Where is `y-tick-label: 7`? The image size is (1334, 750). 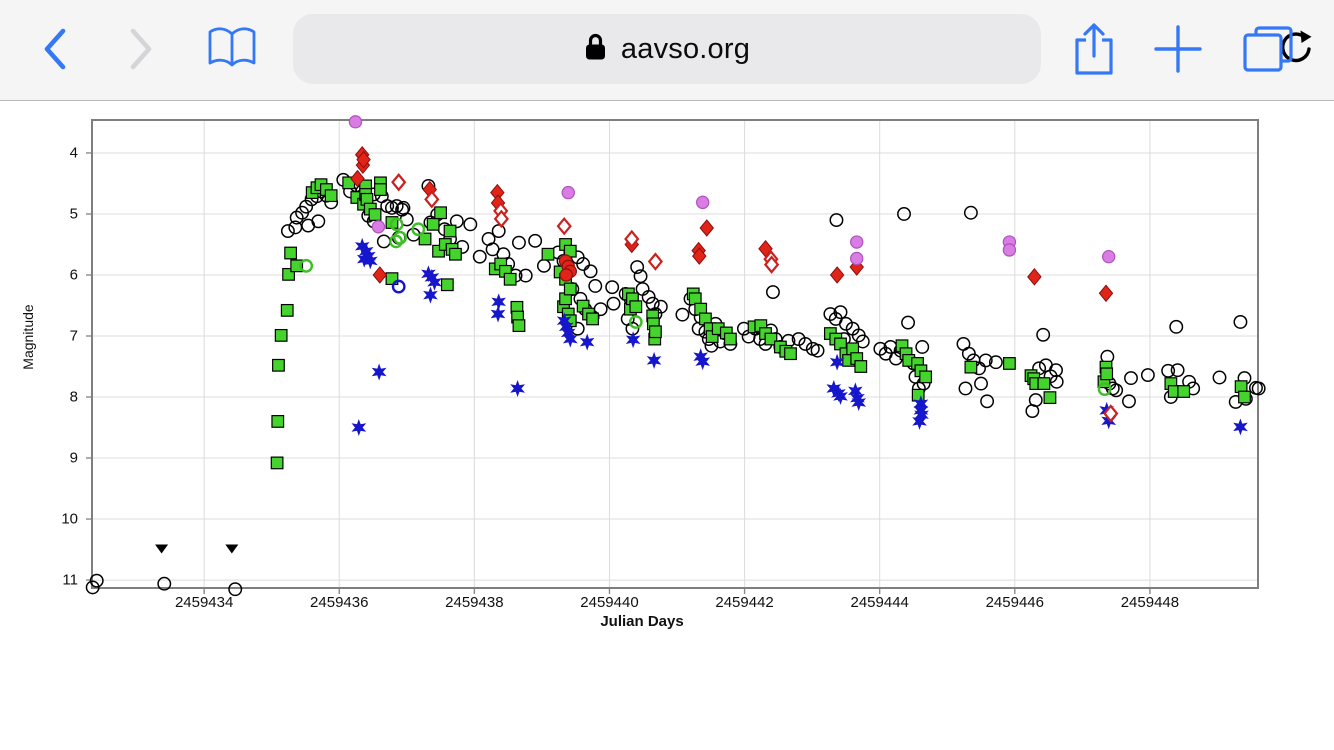
y-tick-label: 7 is located at coordinates (73, 336).